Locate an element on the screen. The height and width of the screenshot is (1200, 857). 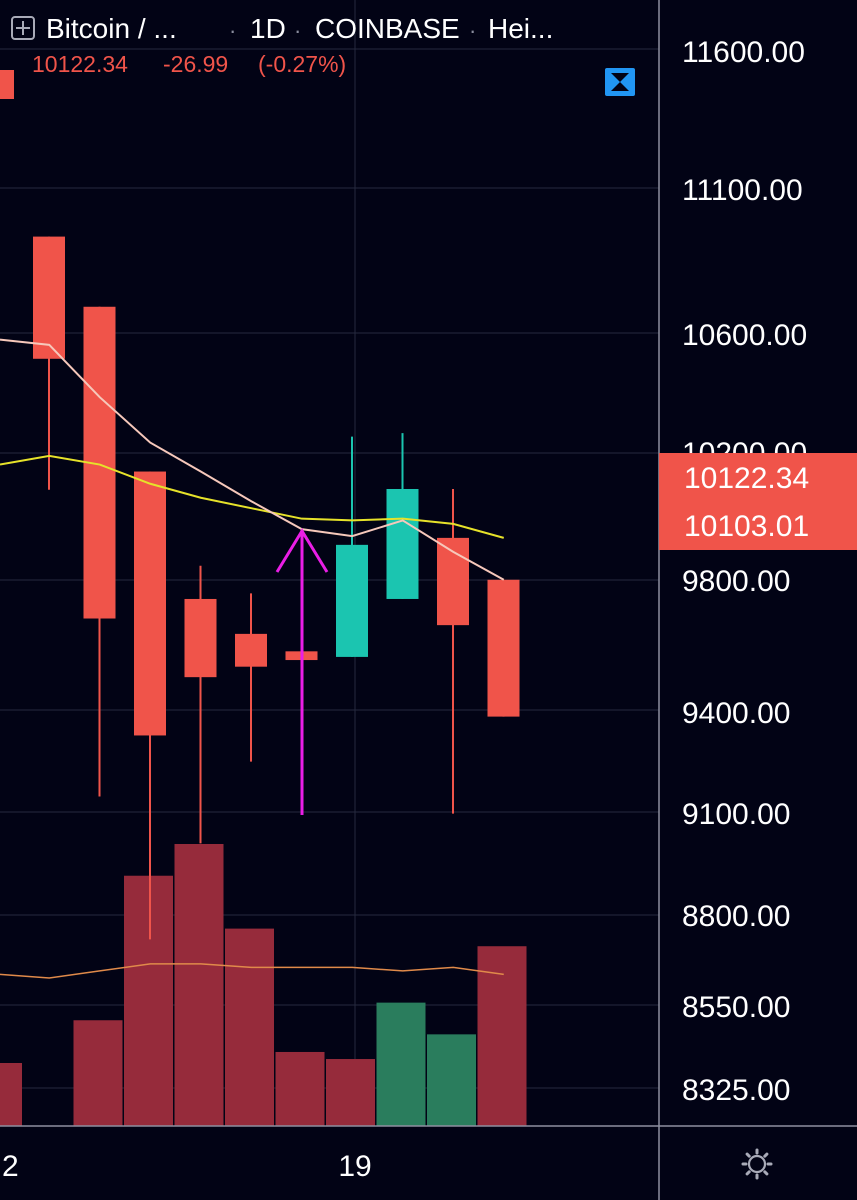
moving-average-slow is located at coordinates (252, 496).